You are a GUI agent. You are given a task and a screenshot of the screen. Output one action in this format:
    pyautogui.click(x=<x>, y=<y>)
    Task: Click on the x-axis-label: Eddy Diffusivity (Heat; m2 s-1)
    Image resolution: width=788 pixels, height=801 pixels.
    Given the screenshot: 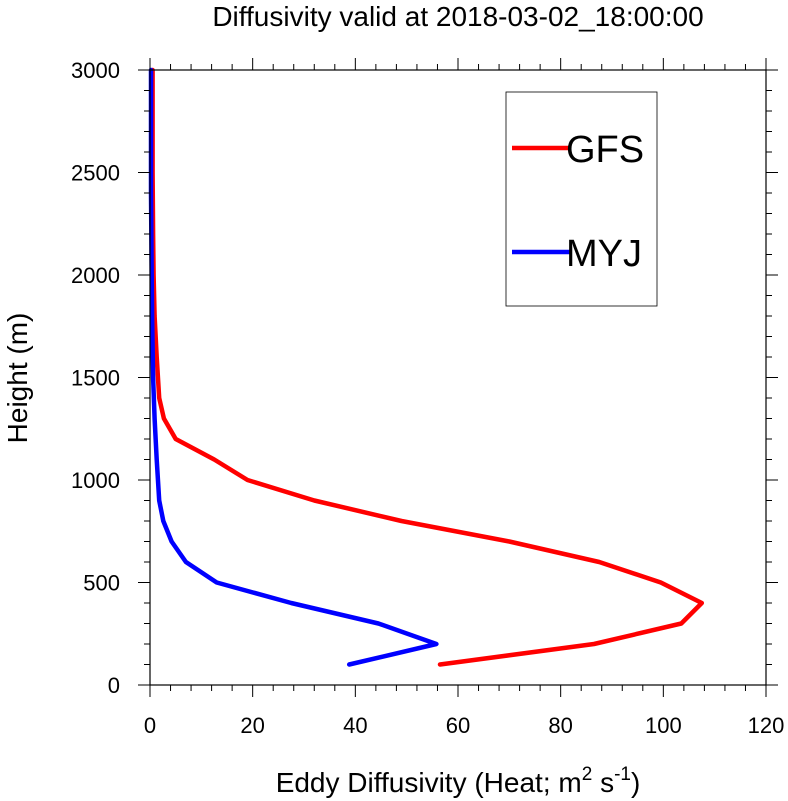 What is the action you would take?
    pyautogui.click(x=458, y=781)
    